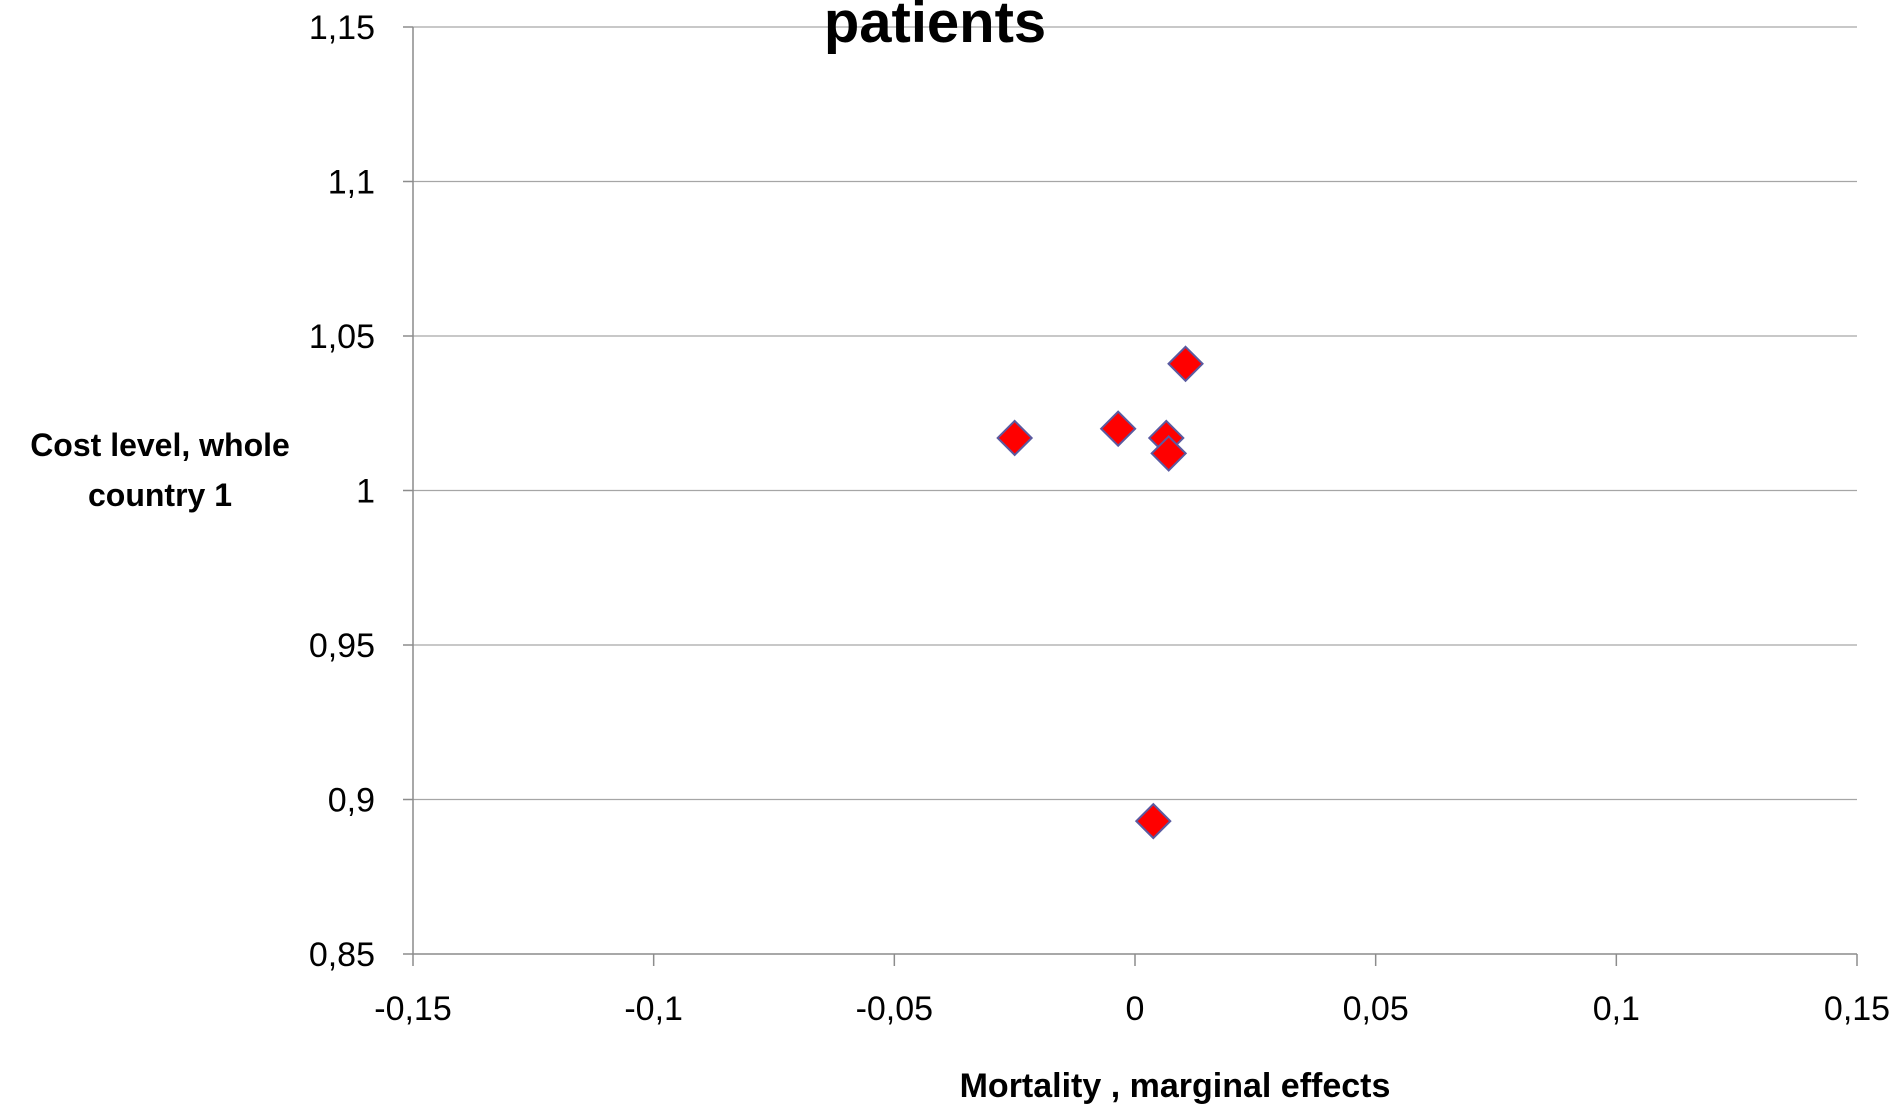  Describe the element at coordinates (413, 1009) in the screenshot. I see `x-tick-label: -0,15` at that location.